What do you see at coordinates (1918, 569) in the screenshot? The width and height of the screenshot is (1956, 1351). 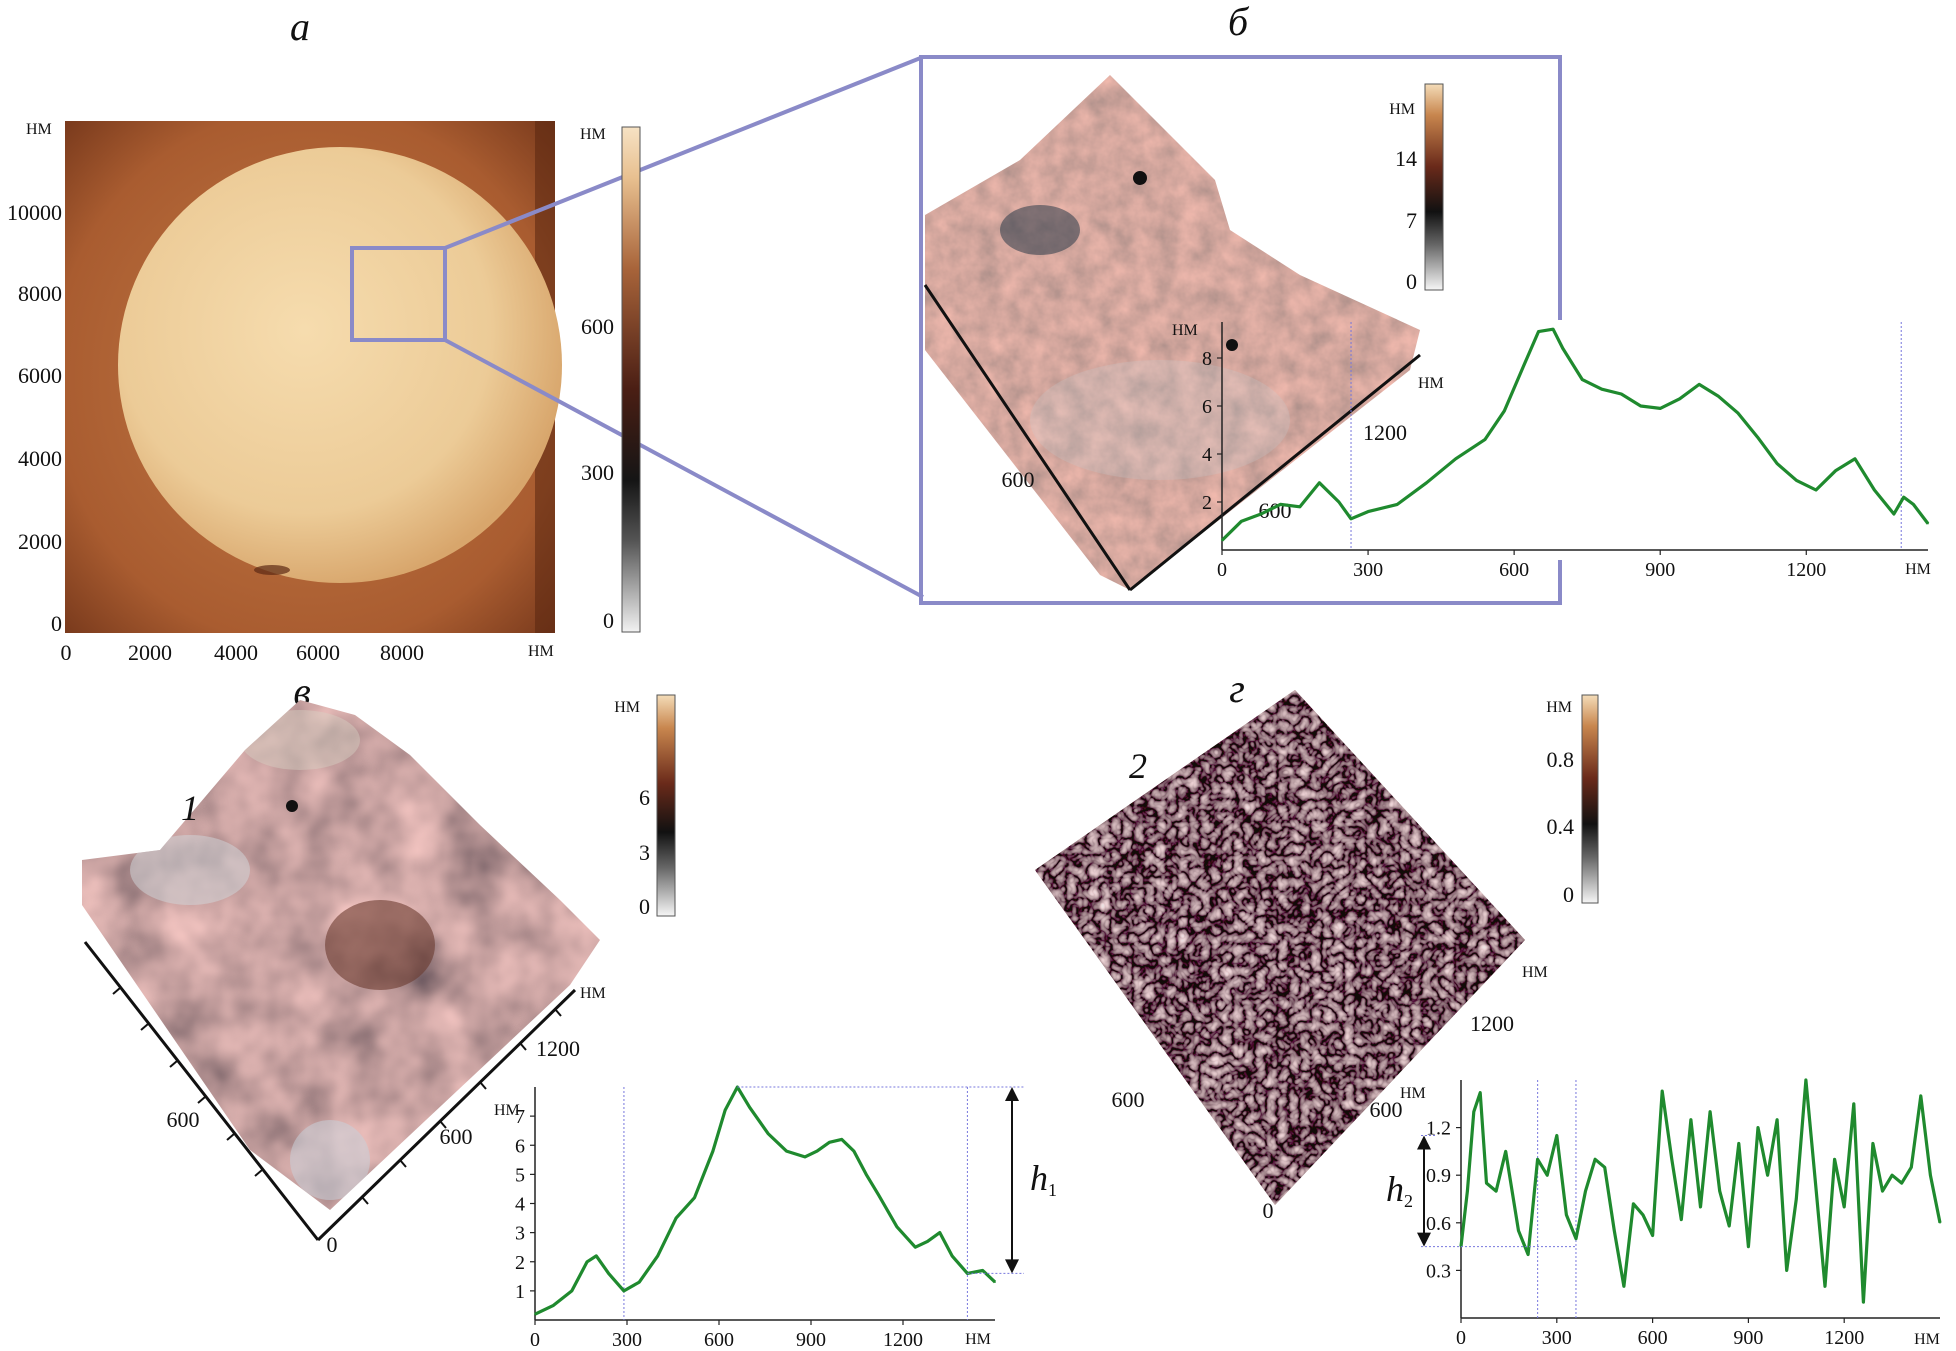 I see `x-unit-label: НМ` at bounding box center [1918, 569].